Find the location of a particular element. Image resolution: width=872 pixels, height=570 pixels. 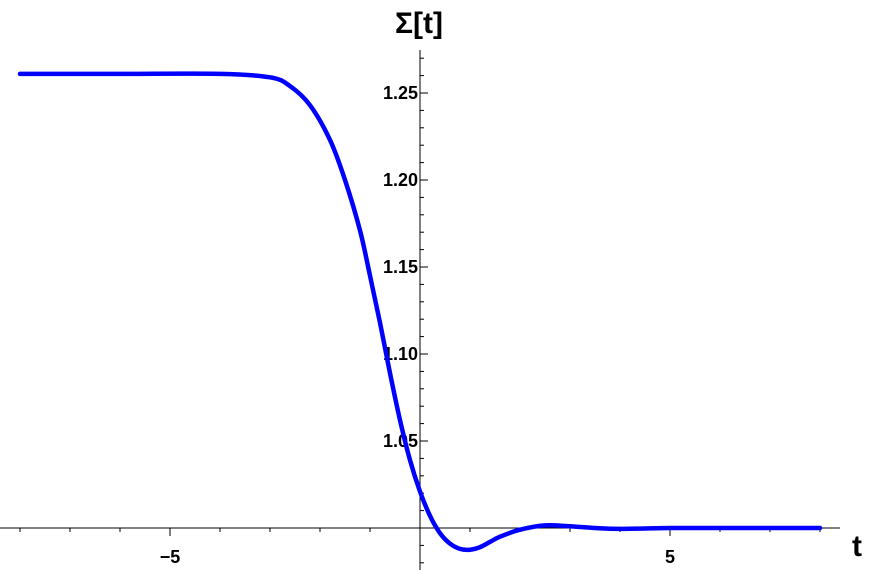

y-tick-label: 1.10 is located at coordinates (400, 354).